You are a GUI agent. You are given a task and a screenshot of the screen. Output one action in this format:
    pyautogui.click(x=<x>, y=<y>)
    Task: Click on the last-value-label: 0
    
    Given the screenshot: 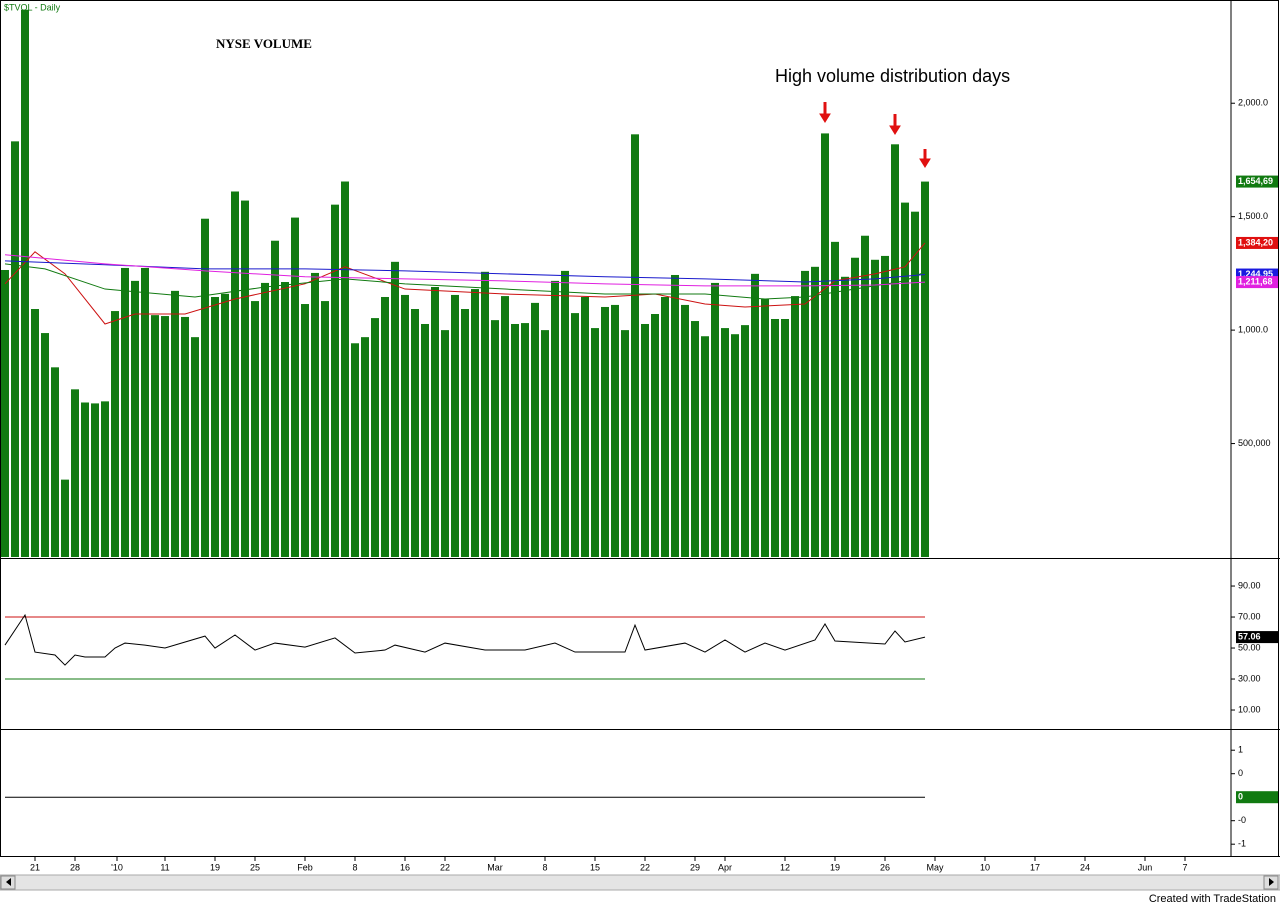 What is the action you would take?
    pyautogui.click(x=1240, y=797)
    